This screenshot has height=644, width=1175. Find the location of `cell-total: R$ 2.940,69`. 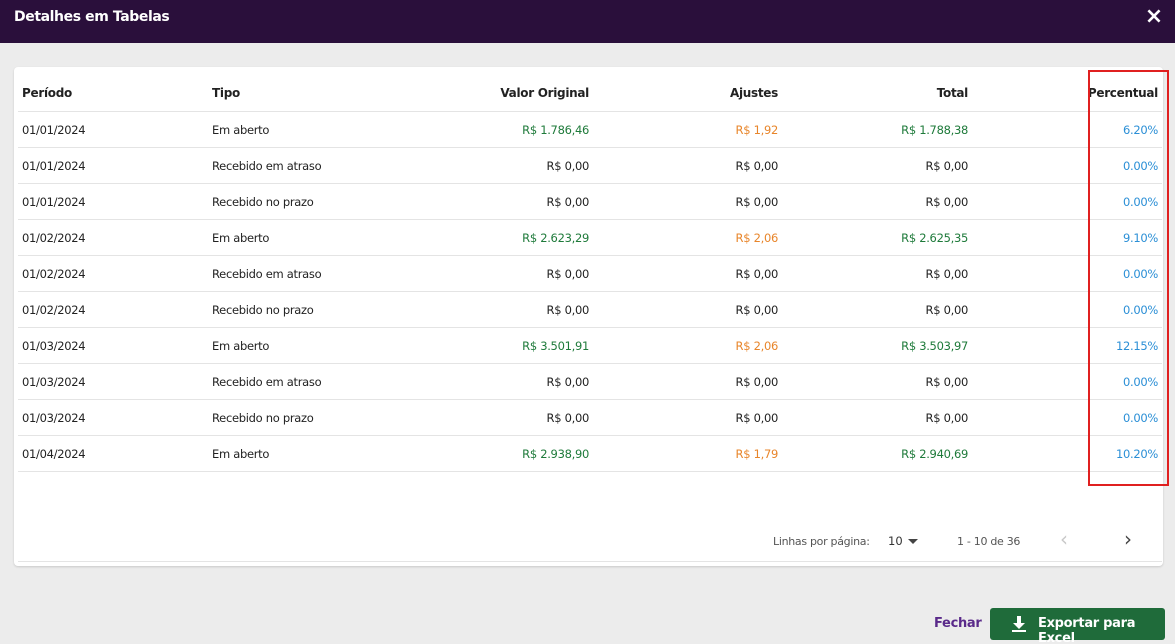

cell-total: R$ 2.940,69 is located at coordinates (934, 453).